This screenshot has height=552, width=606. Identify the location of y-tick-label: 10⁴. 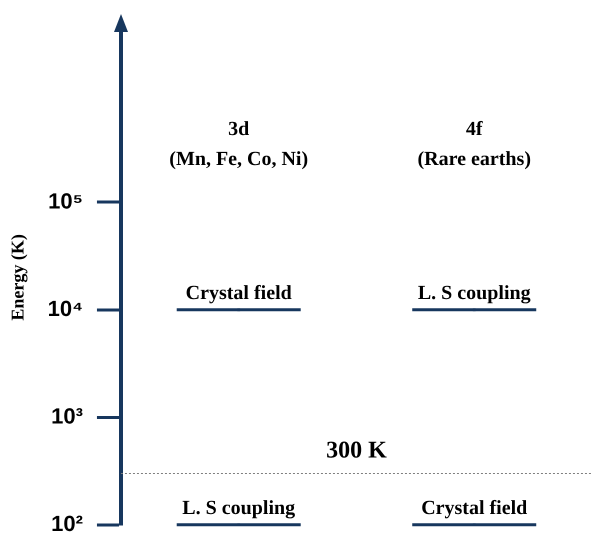
(65, 308).